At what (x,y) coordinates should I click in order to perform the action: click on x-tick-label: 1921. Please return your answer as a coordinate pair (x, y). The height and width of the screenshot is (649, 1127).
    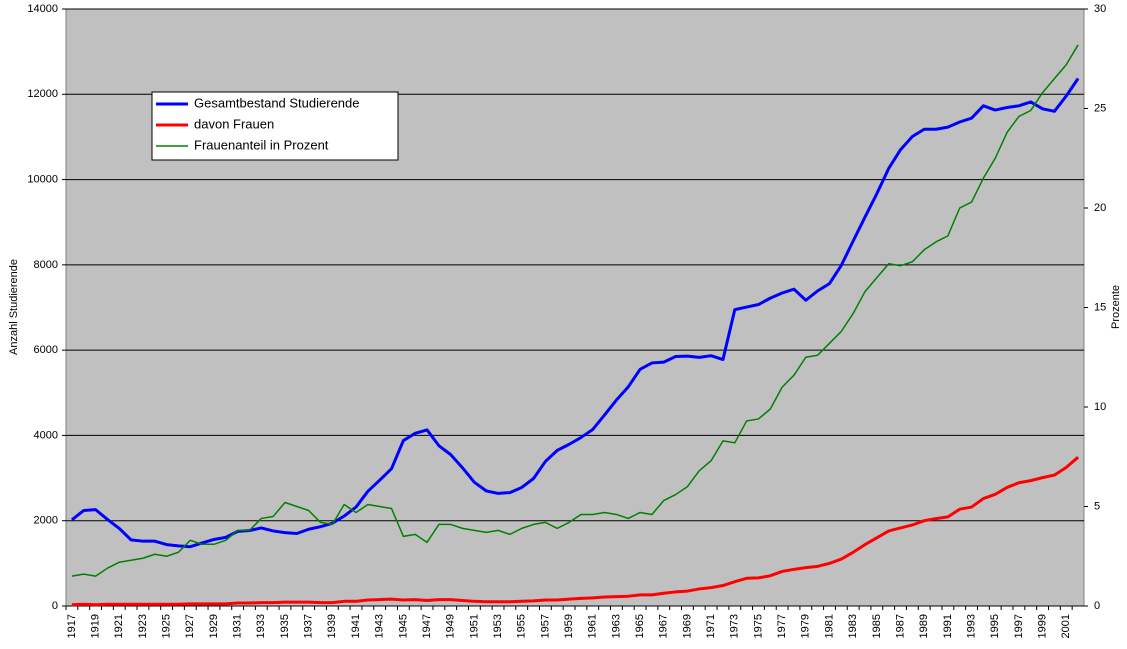
    Looking at the image, I should click on (119, 626).